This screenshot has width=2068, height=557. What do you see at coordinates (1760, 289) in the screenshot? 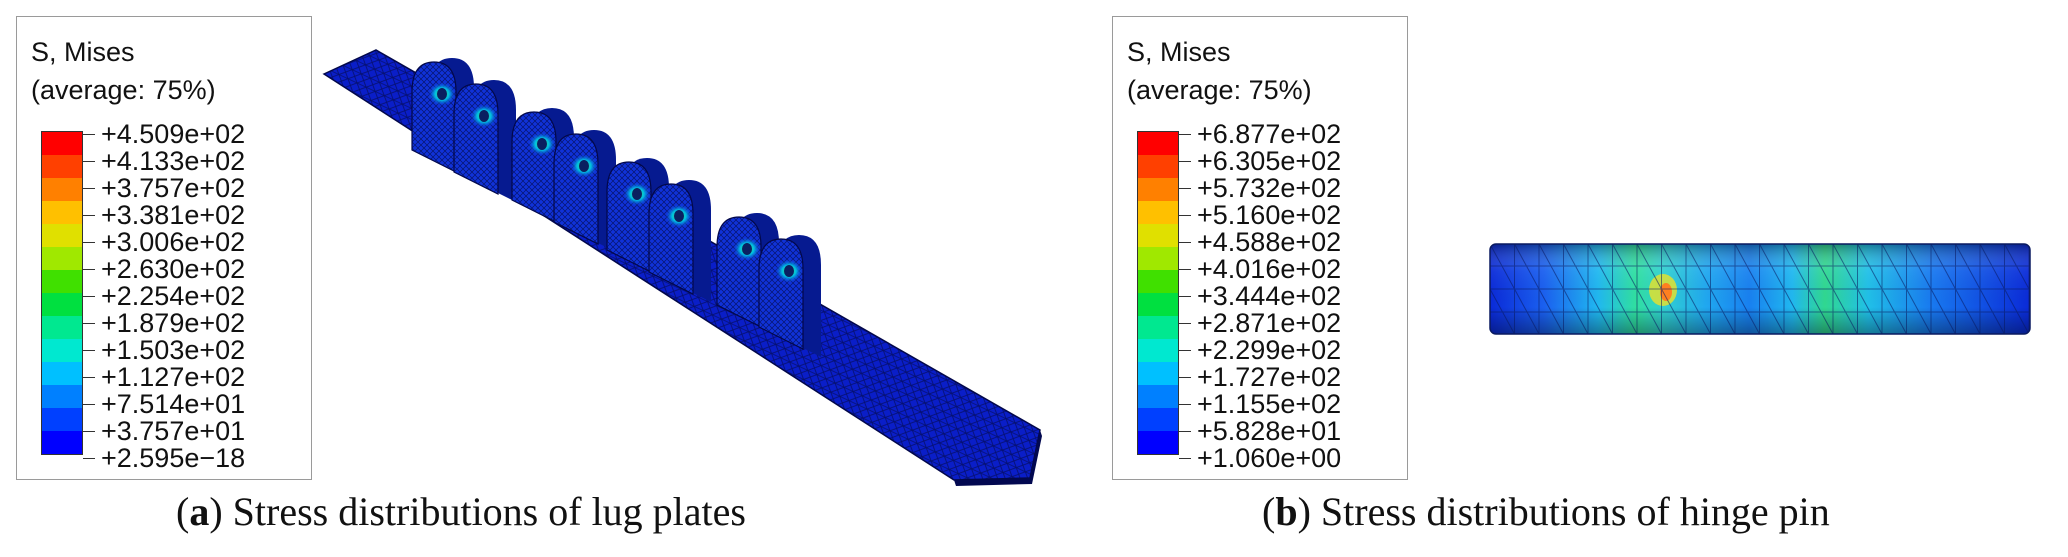
I see `hinge-pin-render` at bounding box center [1760, 289].